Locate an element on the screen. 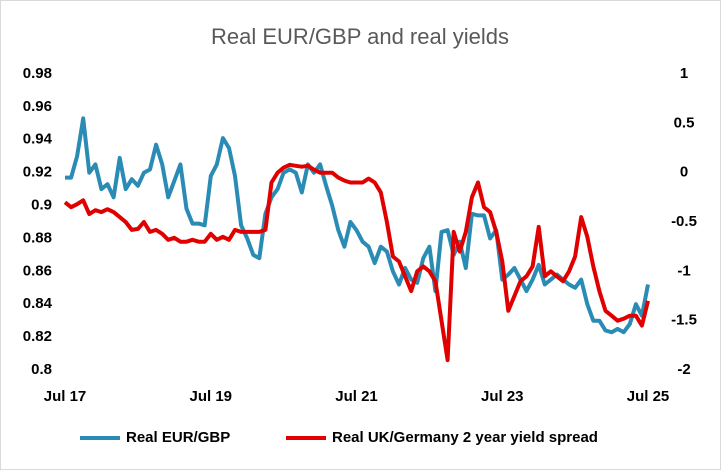 This screenshot has width=721, height=475. chart-title: Real EUR/GBP and real yields is located at coordinates (360, 36).